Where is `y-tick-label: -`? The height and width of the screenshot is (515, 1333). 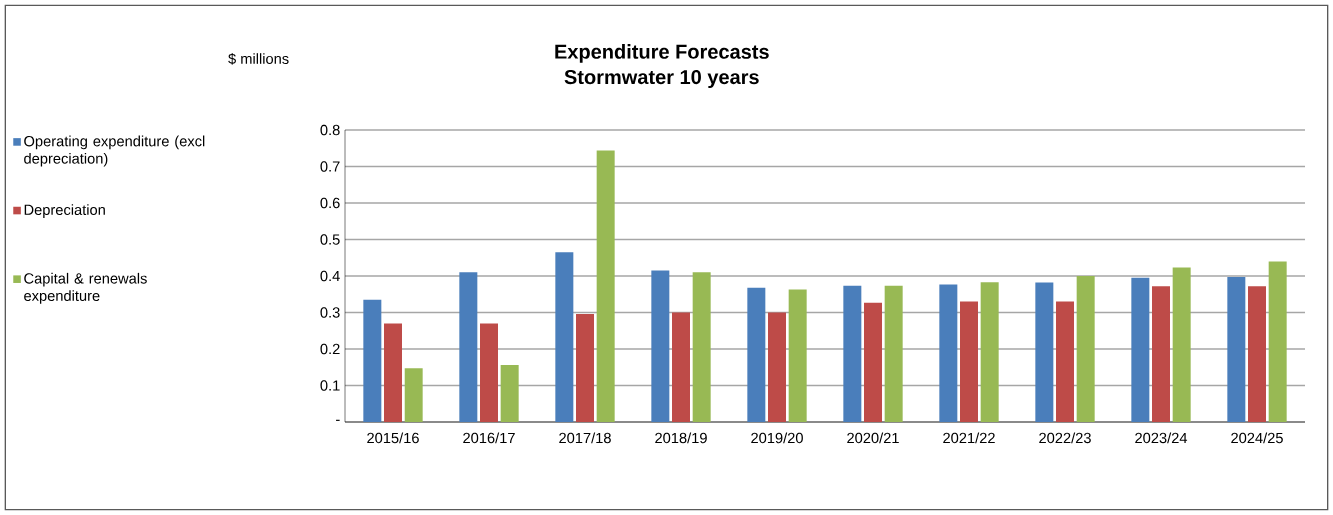 y-tick-label: - is located at coordinates (338, 420).